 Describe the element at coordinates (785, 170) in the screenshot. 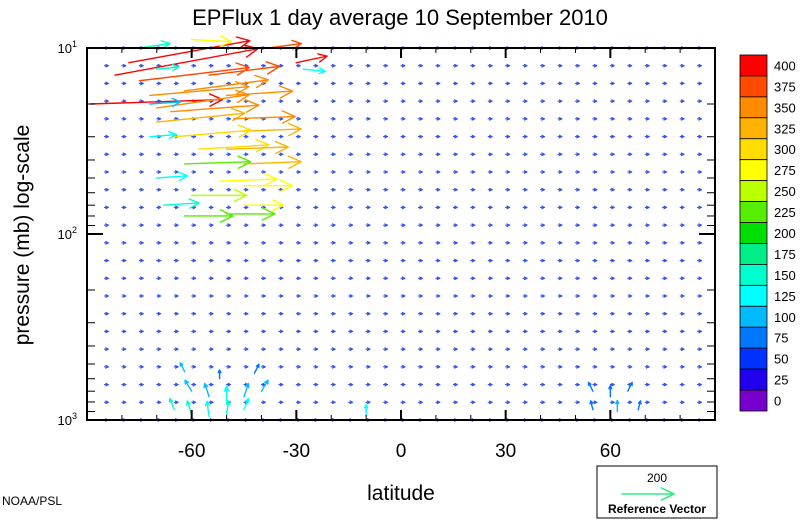

I see `colorbar-label: 275` at that location.